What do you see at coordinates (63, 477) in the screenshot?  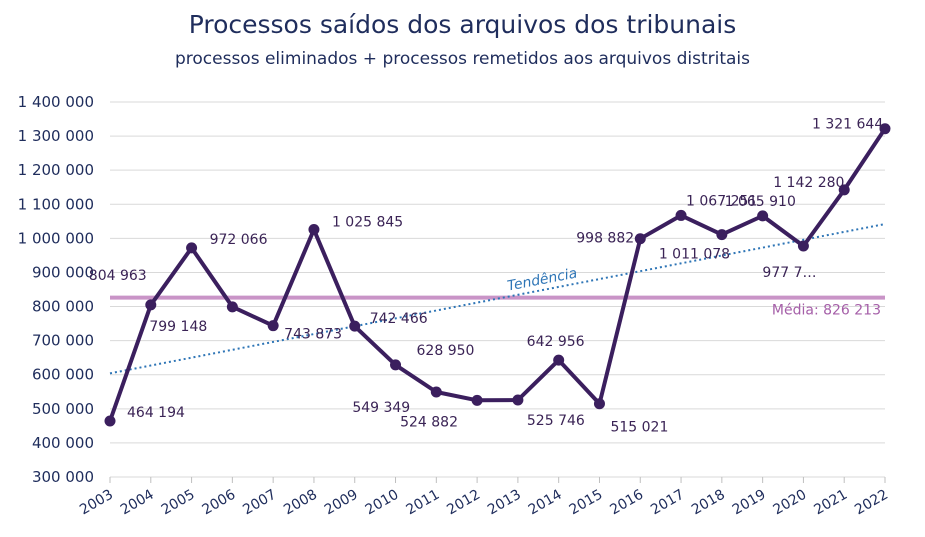 I see `y-tick-label: 300 000` at bounding box center [63, 477].